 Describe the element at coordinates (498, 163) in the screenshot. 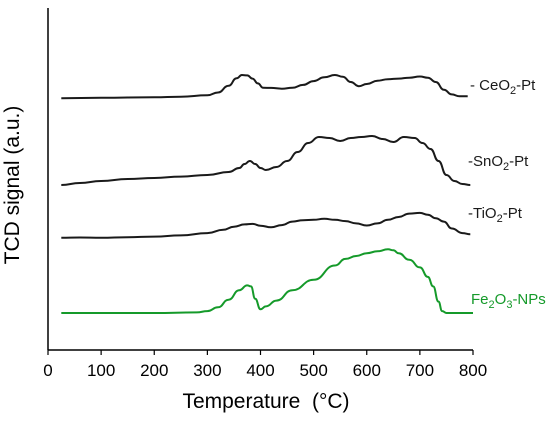

I see `series-label-sno2-pt: -SnO2-Pt` at that location.